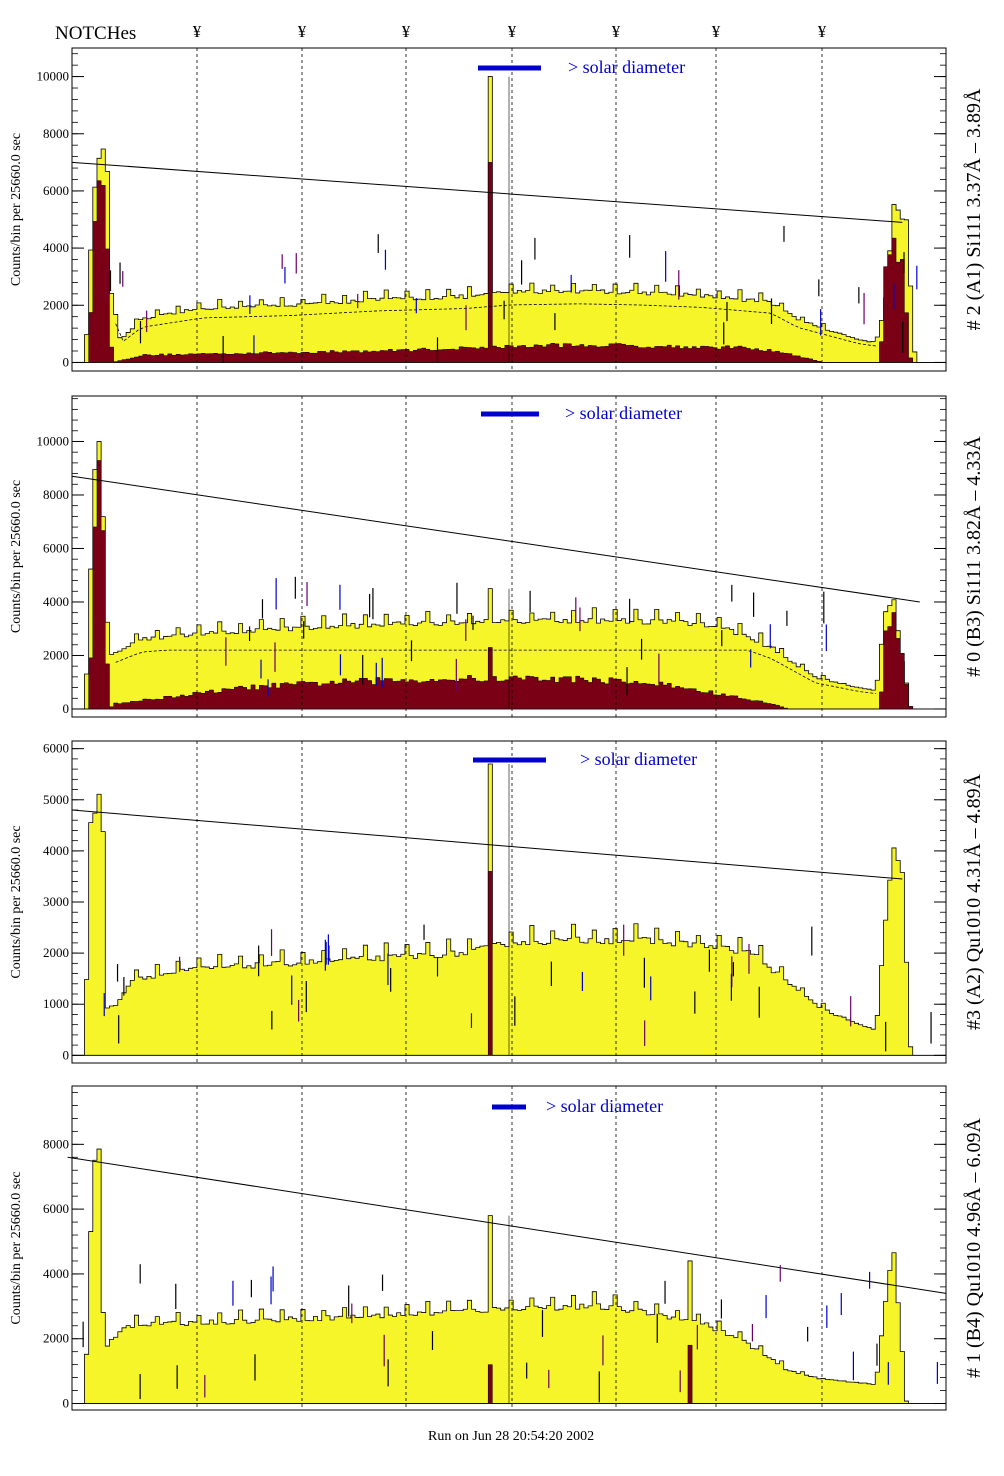  I want to click on notch-markers: ¥ ¥ ¥ ¥ ¥ ¥ ¥, so click(510, 31).